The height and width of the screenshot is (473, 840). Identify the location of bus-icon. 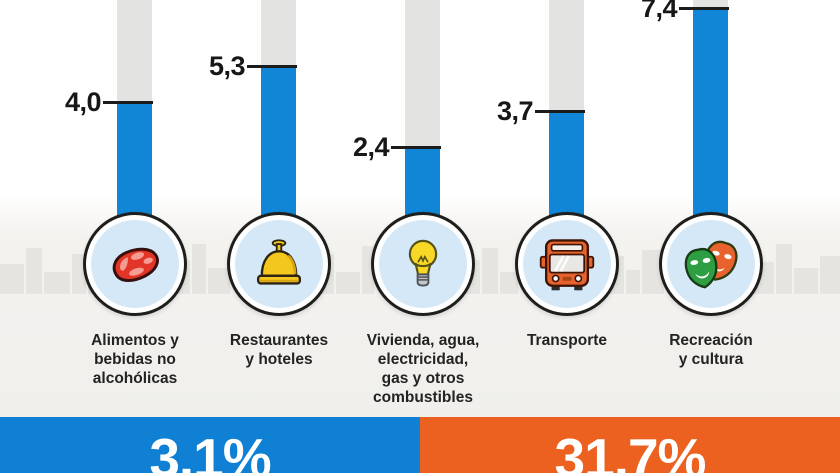
(567, 264).